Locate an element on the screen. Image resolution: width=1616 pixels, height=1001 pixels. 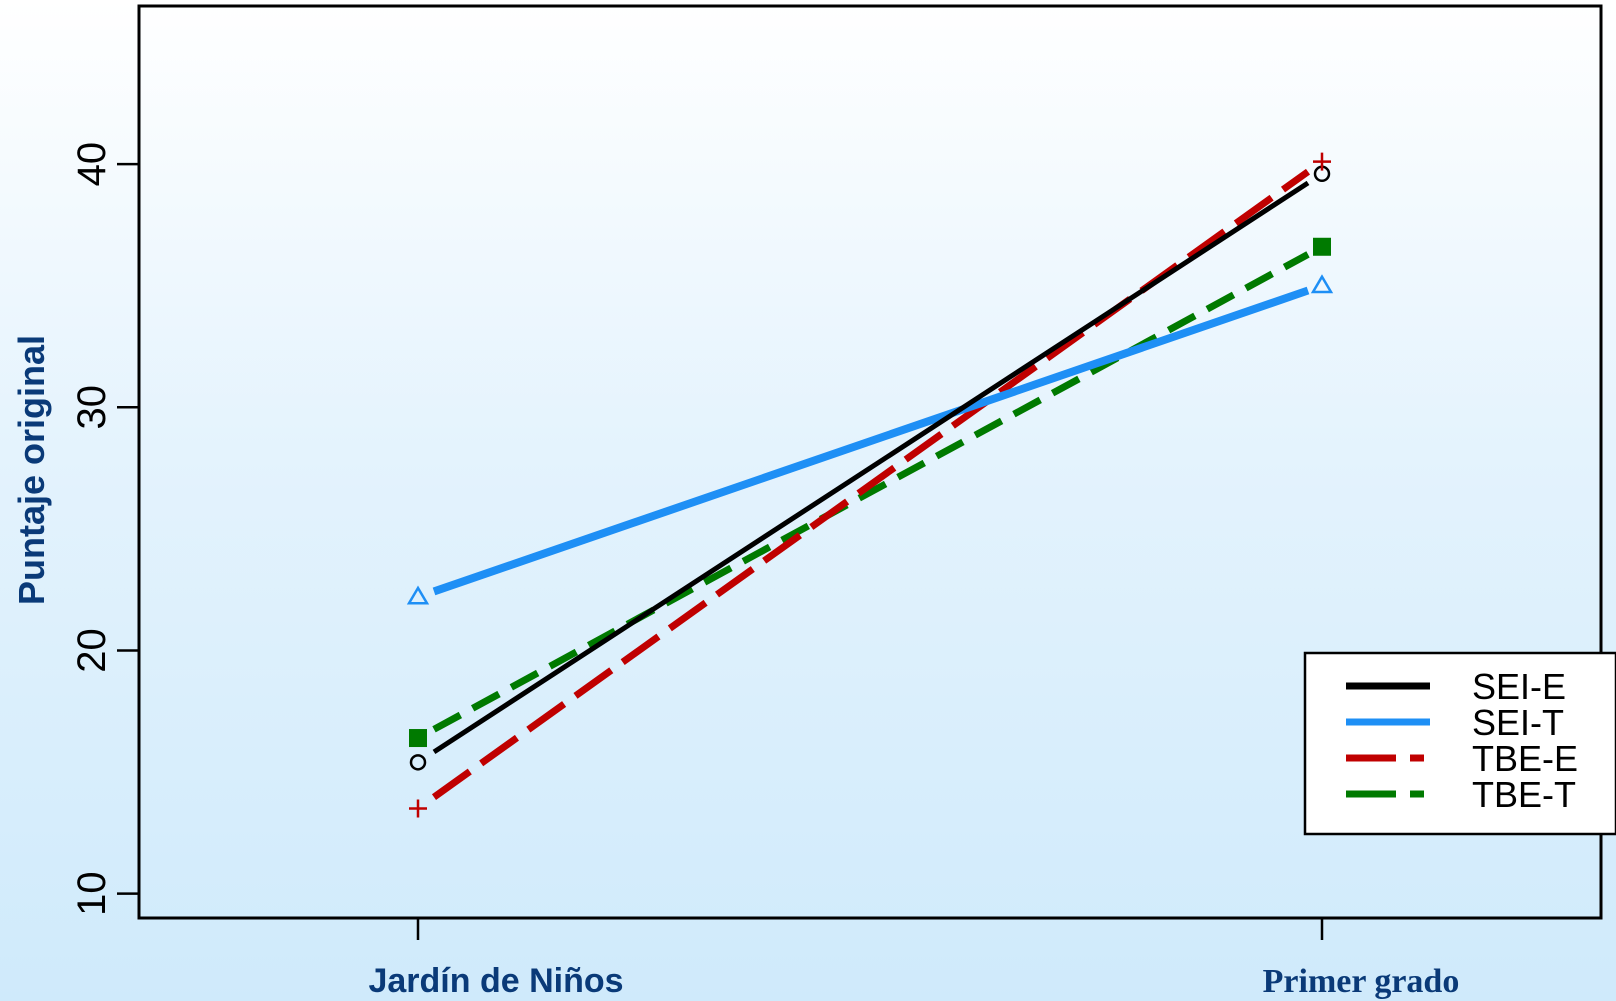
y-tick-label: 10 is located at coordinates (92, 893).